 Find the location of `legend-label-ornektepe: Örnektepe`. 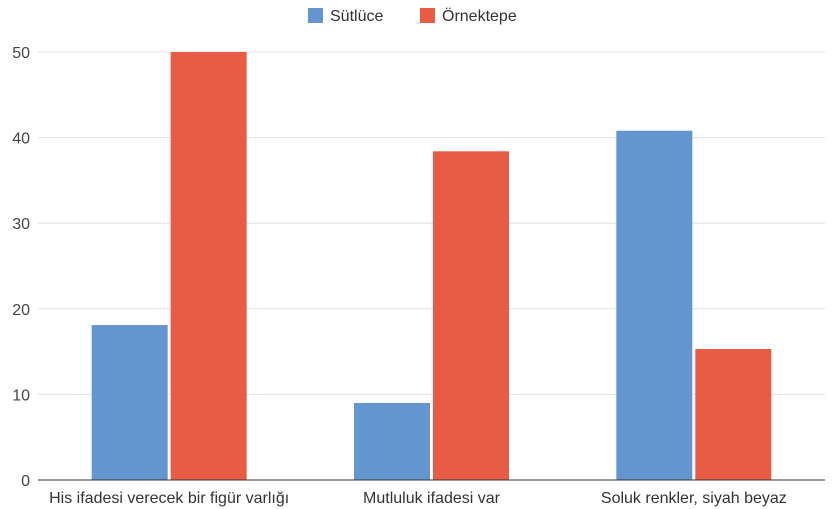

legend-label-ornektepe: Örnektepe is located at coordinates (479, 16).